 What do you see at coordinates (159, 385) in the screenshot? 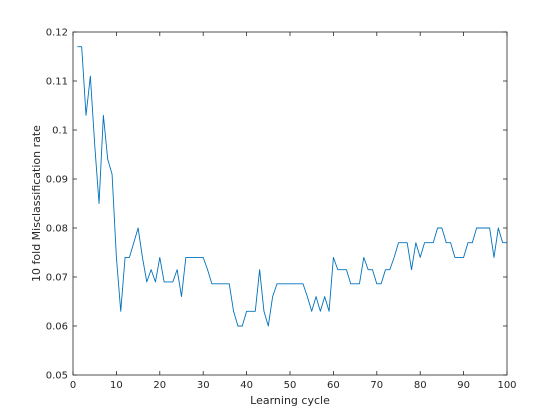
I see `x-tick-label: 20` at bounding box center [159, 385].